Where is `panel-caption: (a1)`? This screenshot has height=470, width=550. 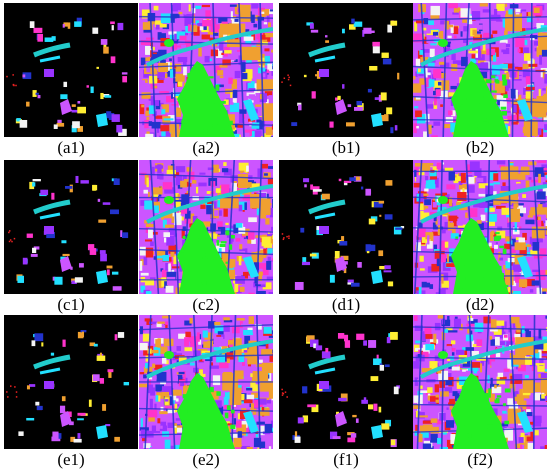 panel-caption: (a1) is located at coordinates (71, 147).